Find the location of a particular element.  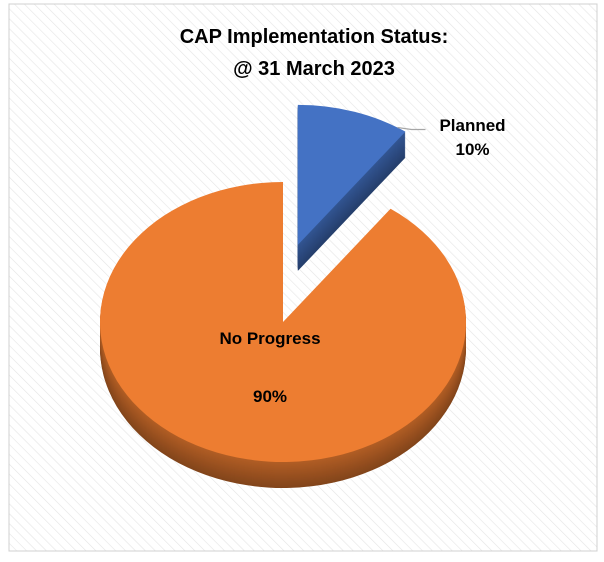

category-label: No Progress is located at coordinates (270, 338).